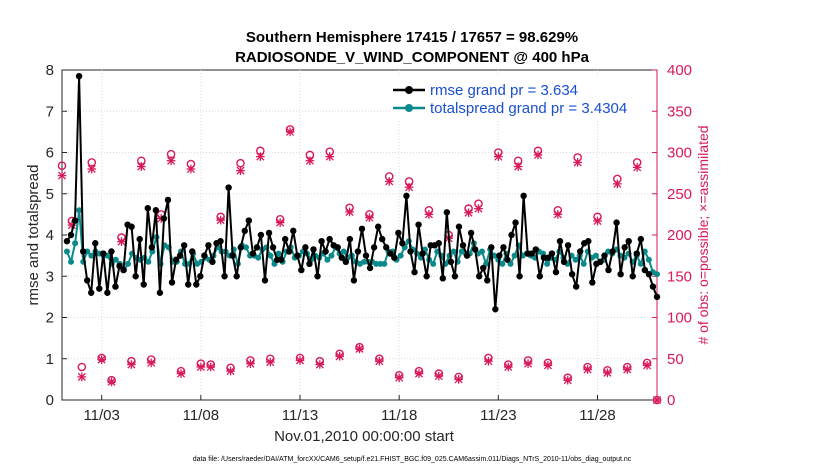 The image size is (830, 470). Describe the element at coordinates (679, 276) in the screenshot. I see `y-tick-label-right: 150` at that location.